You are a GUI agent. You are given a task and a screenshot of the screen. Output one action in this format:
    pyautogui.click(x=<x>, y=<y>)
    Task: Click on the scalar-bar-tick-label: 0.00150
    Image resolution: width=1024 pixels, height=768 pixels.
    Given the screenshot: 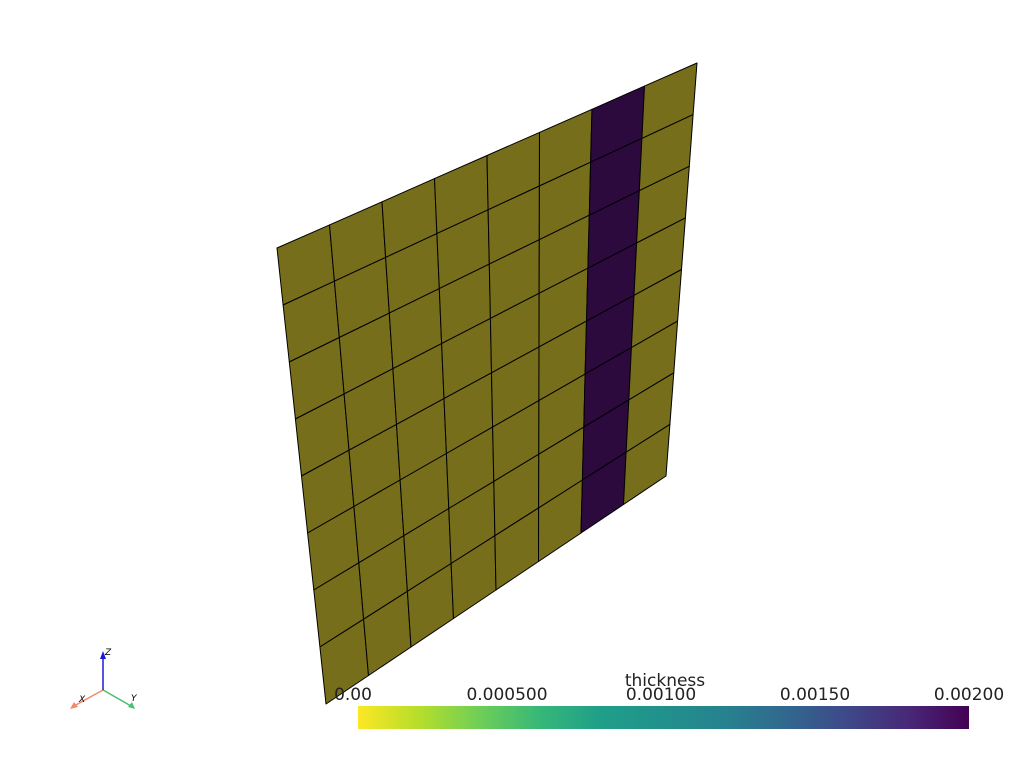 What is the action you would take?
    pyautogui.click(x=815, y=695)
    